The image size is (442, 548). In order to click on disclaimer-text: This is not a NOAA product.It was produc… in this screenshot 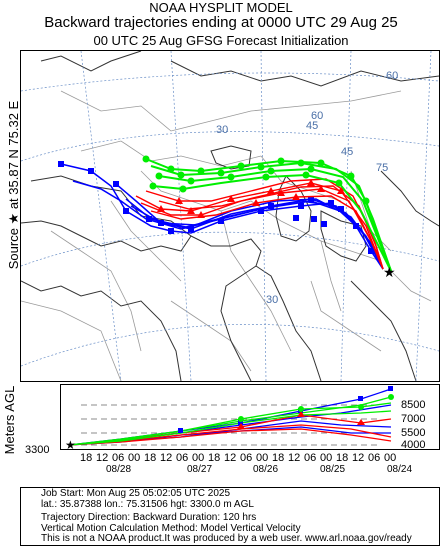, I will do `click(226, 538)`.